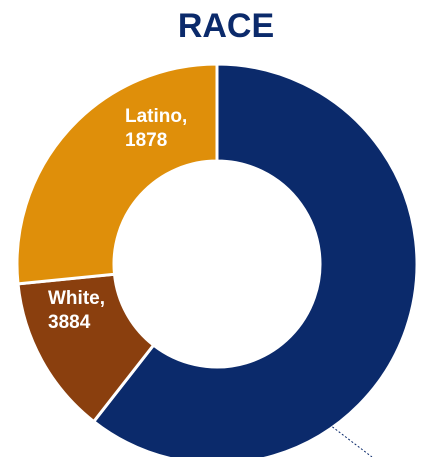  What do you see at coordinates (76, 298) in the screenshot?
I see `label-white-name: White,` at bounding box center [76, 298].